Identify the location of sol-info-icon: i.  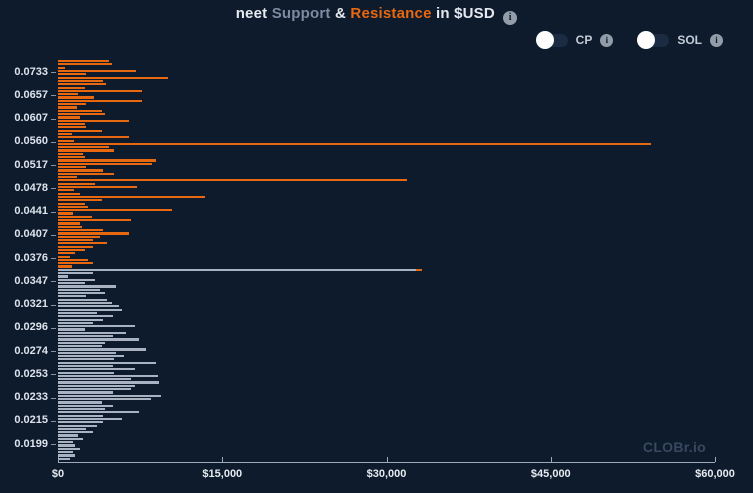
(716, 40).